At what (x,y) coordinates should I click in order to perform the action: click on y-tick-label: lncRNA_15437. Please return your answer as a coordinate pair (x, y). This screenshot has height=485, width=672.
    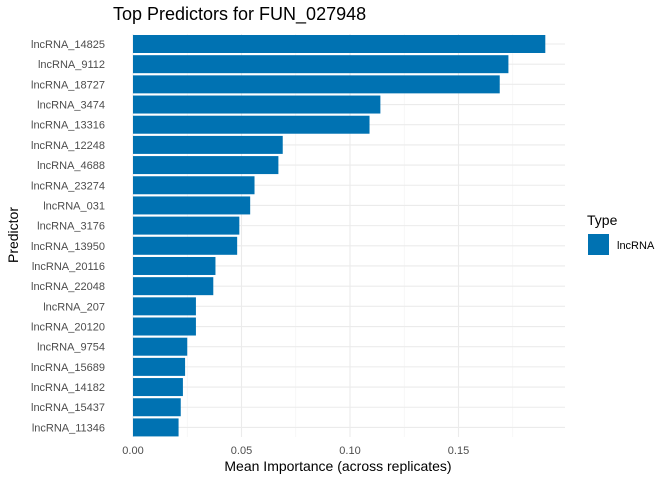
    Looking at the image, I should click on (68, 408).